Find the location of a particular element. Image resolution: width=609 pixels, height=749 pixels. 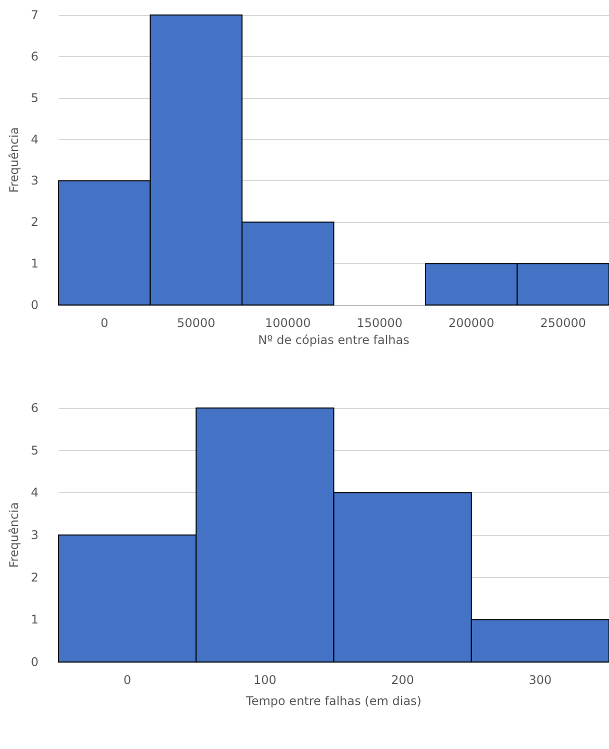

x-tick-label: 150000 is located at coordinates (379, 323).